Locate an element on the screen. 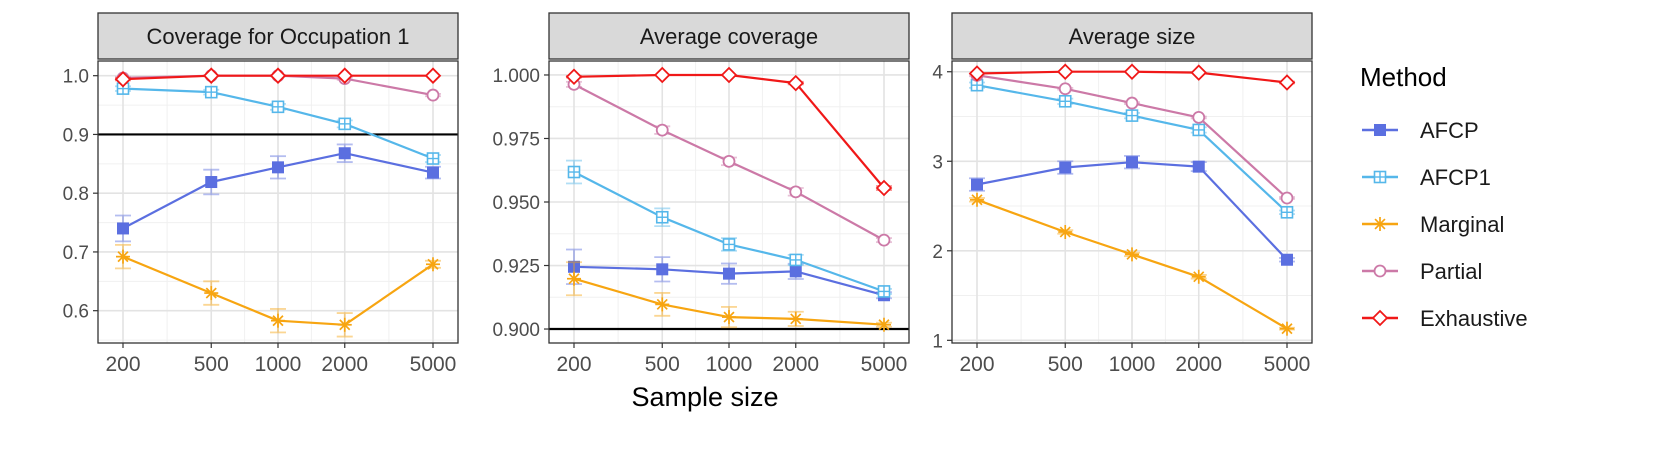 The image size is (1661, 461). y-tick-label: 0.7 is located at coordinates (76, 253).